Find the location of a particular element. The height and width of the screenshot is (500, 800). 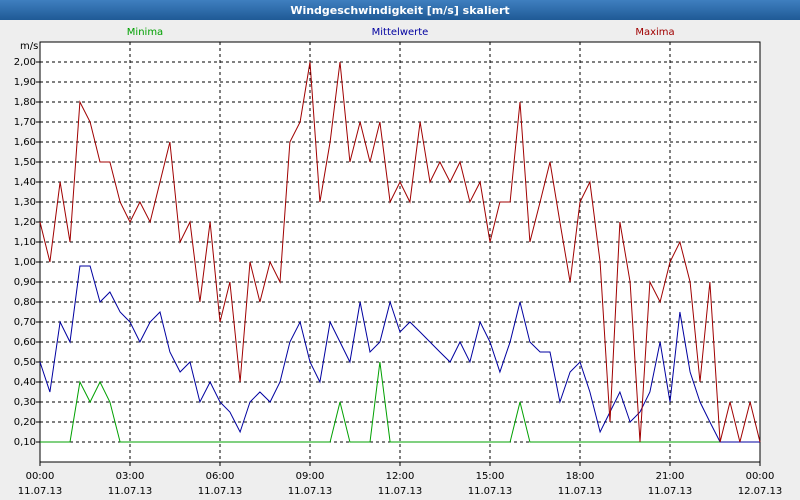

legend-entry: Minima is located at coordinates (145, 32).